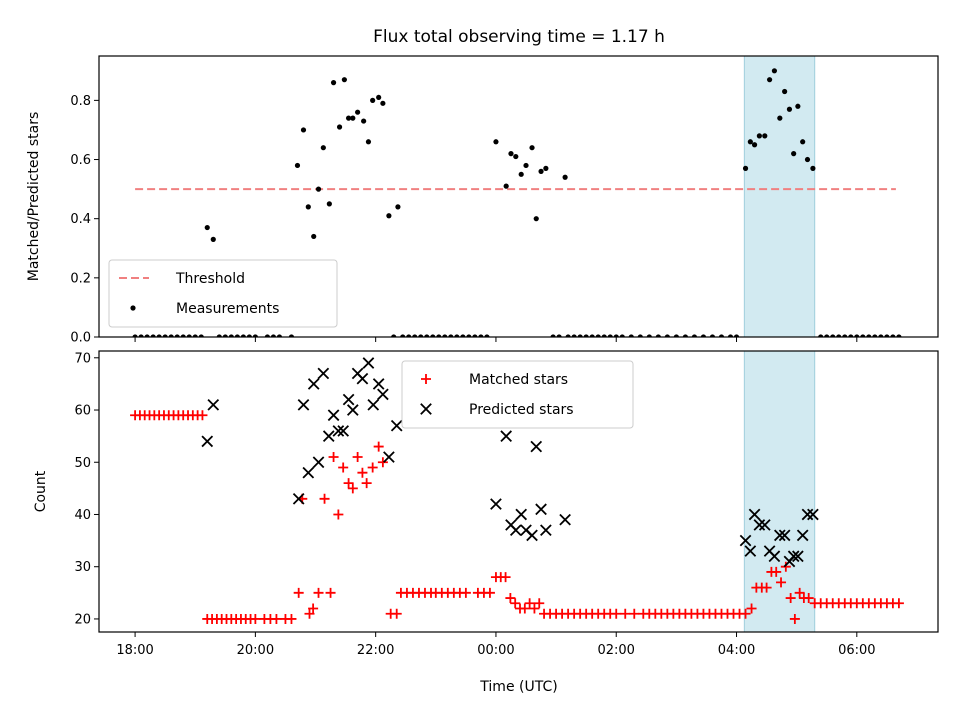 The image size is (960, 720). What do you see at coordinates (375, 650) in the screenshot?
I see `x-tick-label: 22:00` at bounding box center [375, 650].